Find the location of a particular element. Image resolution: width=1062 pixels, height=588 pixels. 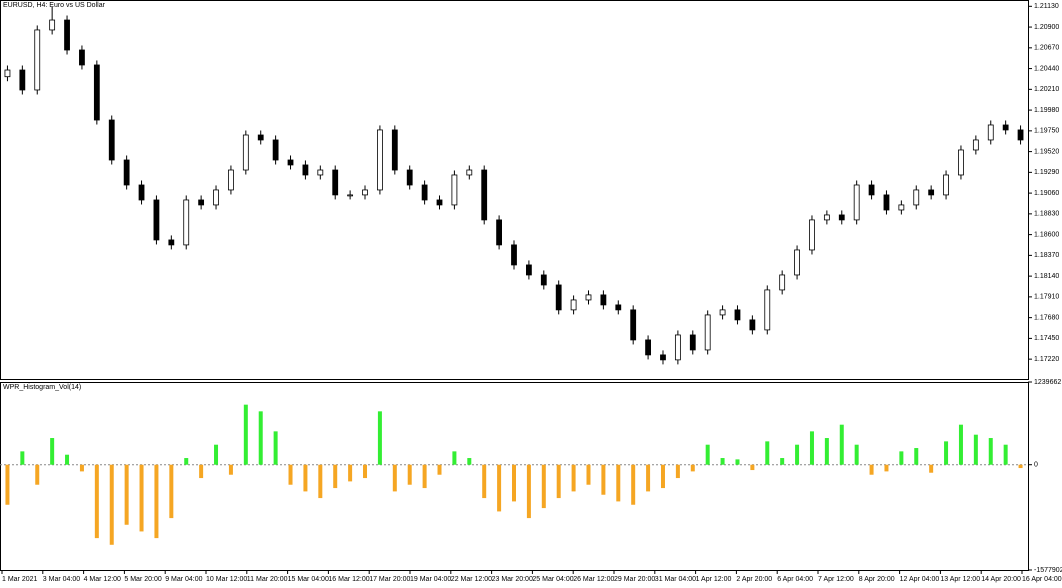

y-tick-label: 1.18370 is located at coordinates (1046, 255).